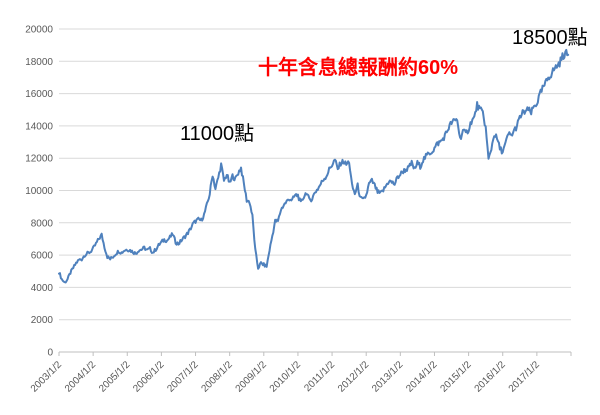 The height and width of the screenshot is (415, 600). What do you see at coordinates (149, 377) in the screenshot?
I see `svg-text: 2006/1/2` at bounding box center [149, 377].